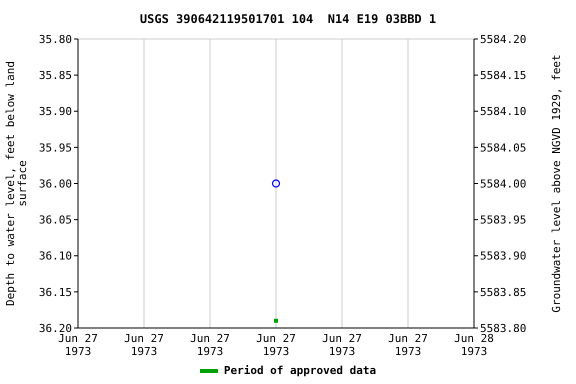  Describe the element at coordinates (503, 75) in the screenshot. I see `y2-tick-label: 5584.15` at that location.